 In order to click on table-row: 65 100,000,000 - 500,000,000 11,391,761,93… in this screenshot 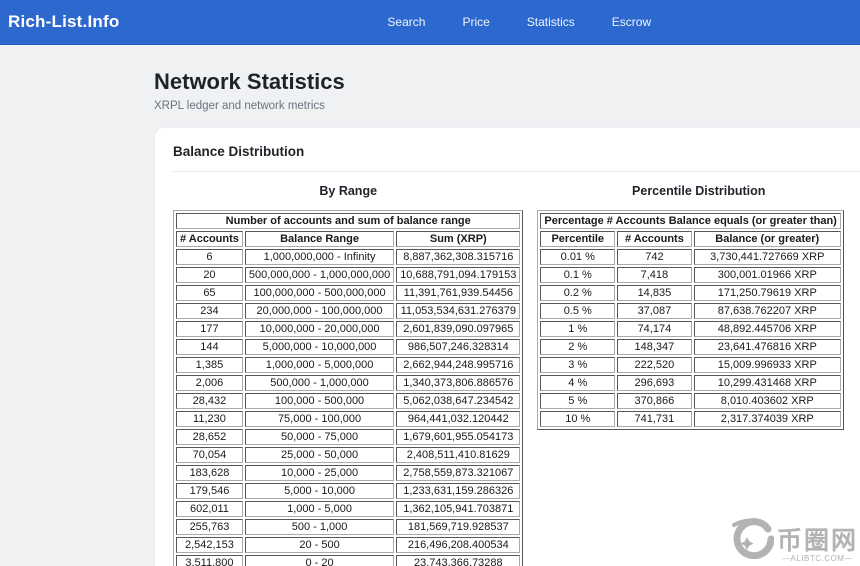, I will do `click(348, 293)`.